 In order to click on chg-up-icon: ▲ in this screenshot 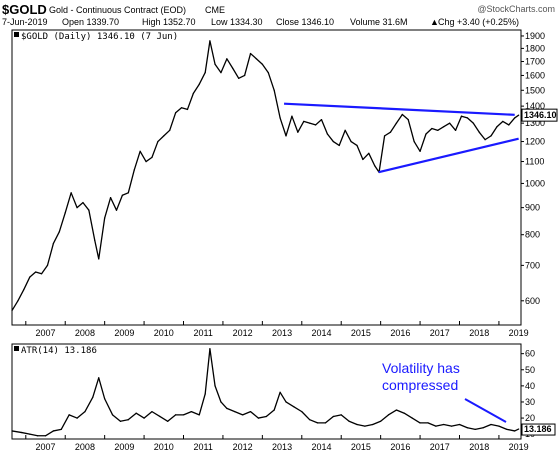, I will do `click(434, 22)`.